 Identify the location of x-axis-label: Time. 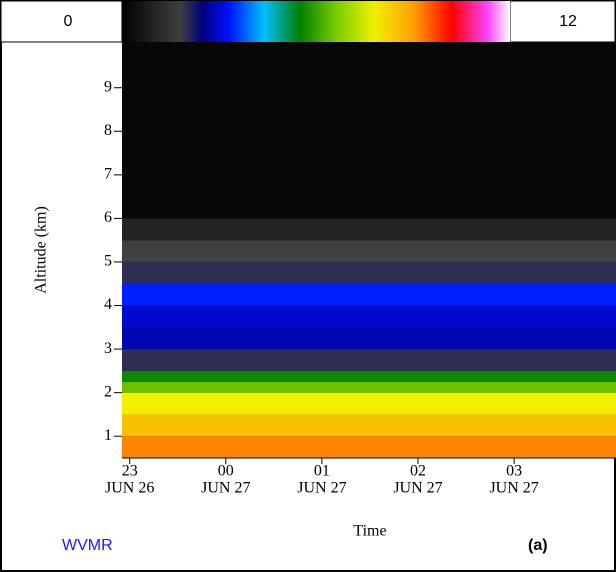
(369, 531).